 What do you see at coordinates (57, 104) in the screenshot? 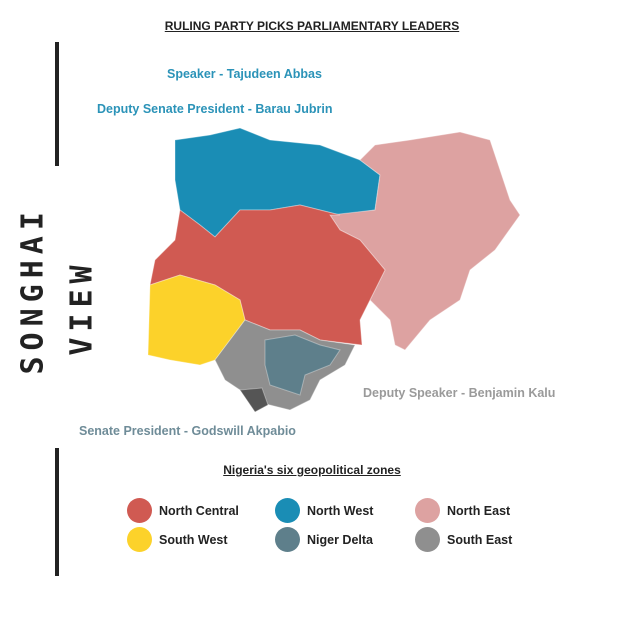
I see `divider-bar-top` at bounding box center [57, 104].